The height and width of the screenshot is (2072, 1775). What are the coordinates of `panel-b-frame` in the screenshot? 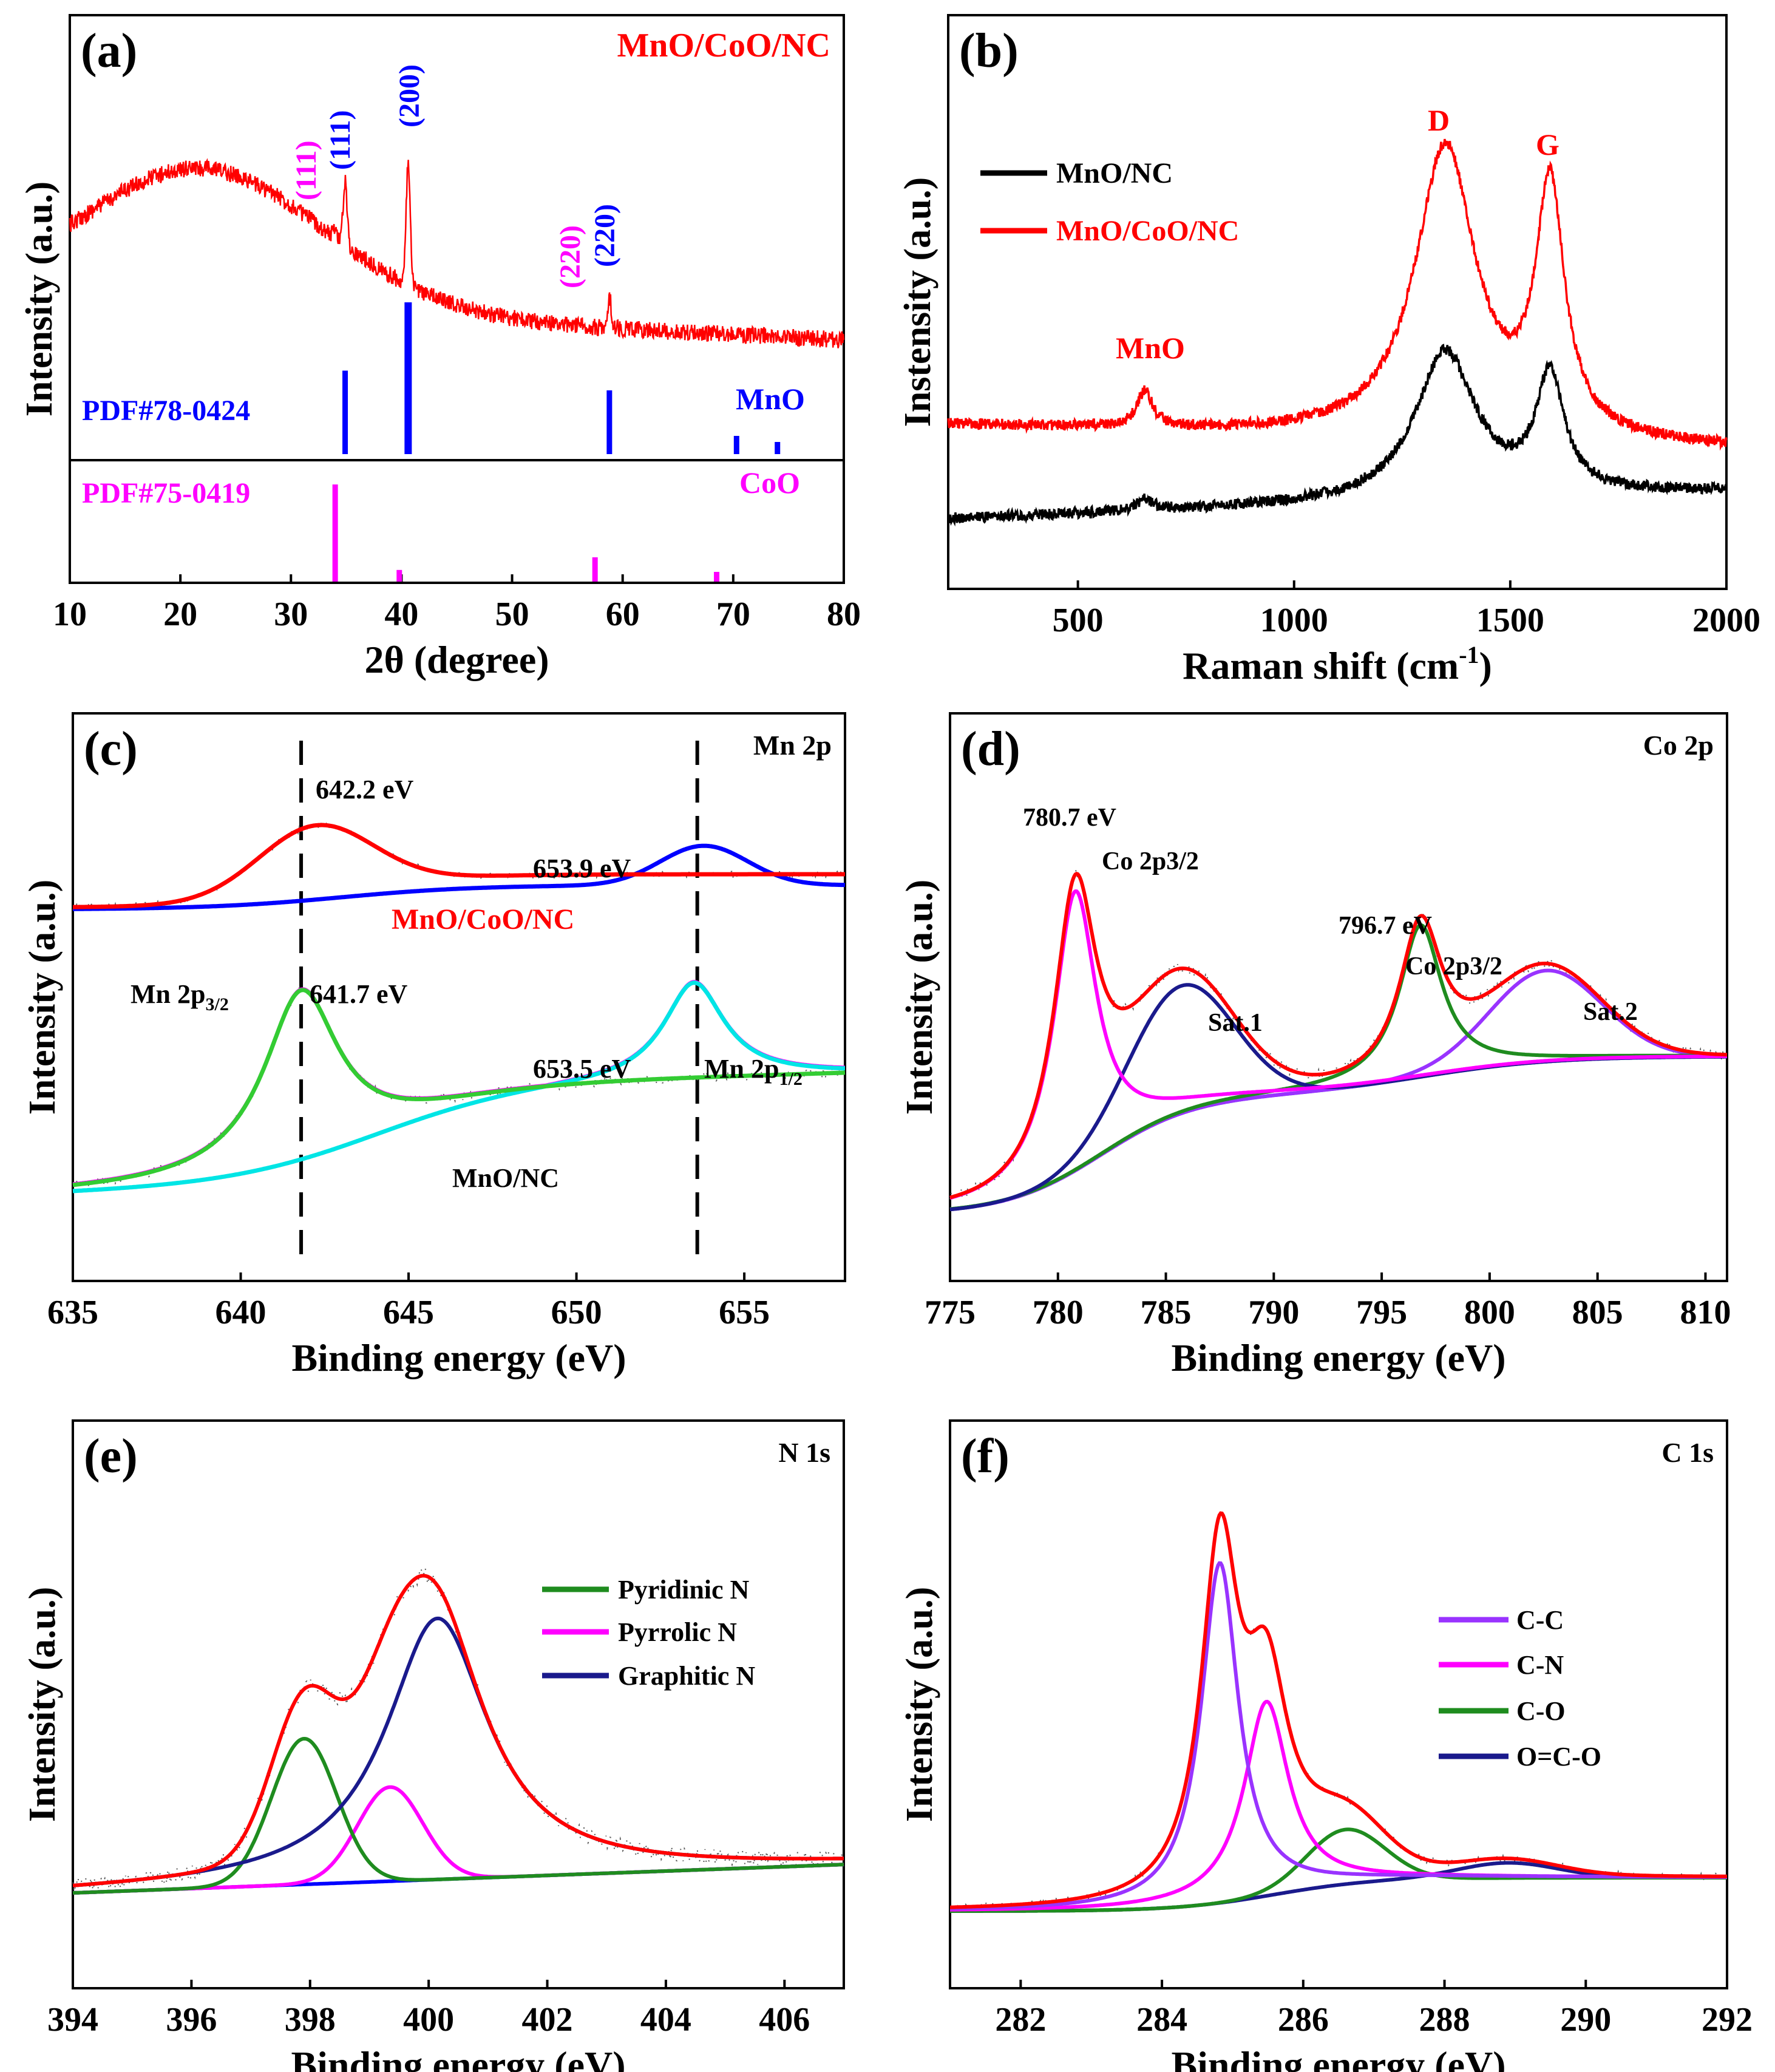 It's located at (1337, 302).